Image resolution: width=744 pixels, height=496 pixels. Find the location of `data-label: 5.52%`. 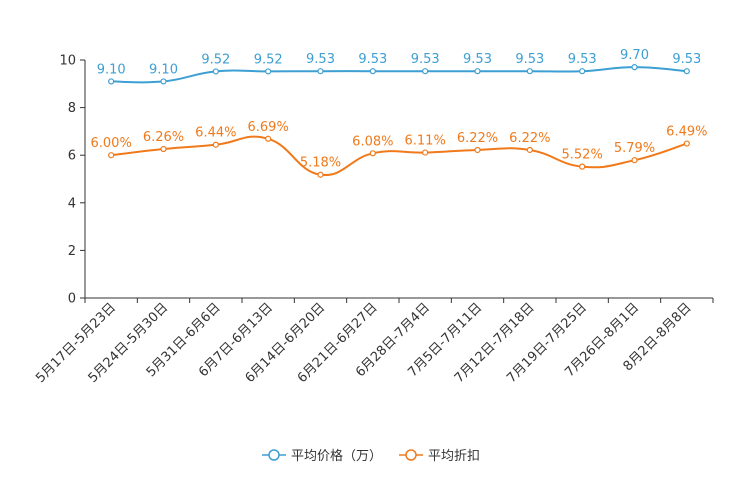

data-label: 5.52% is located at coordinates (582, 155).